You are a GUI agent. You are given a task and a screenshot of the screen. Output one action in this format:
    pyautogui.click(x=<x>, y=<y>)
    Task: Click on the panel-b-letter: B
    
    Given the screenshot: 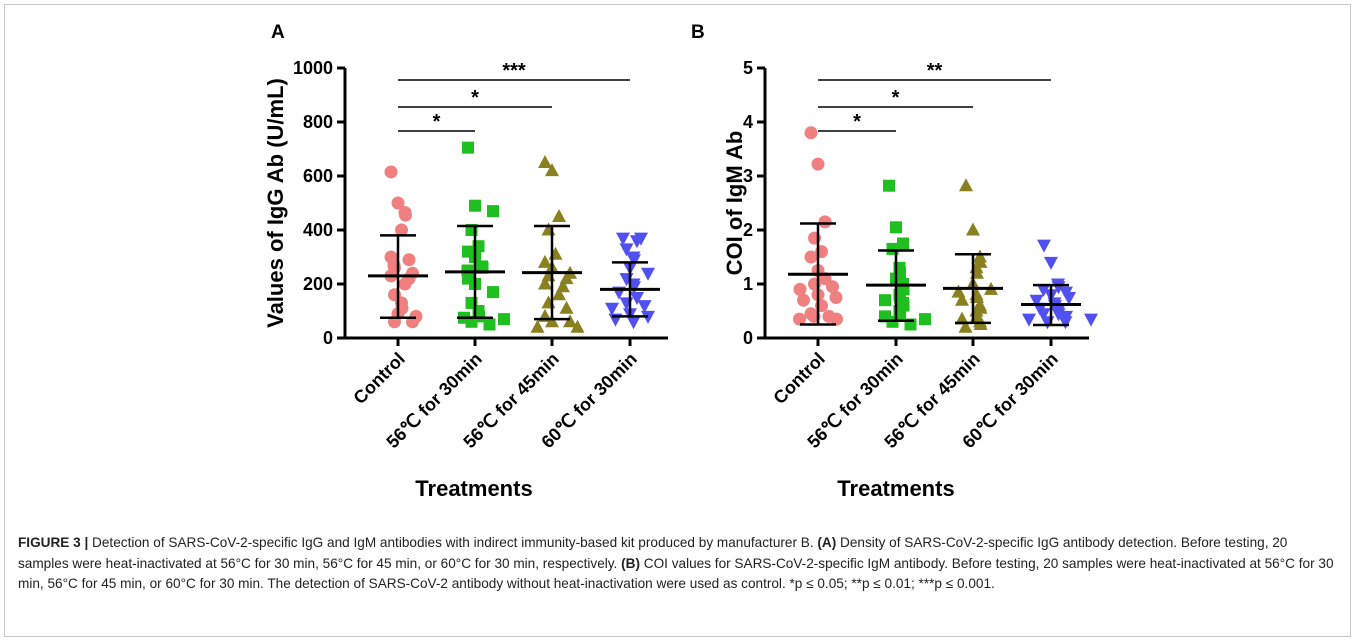 What is the action you would take?
    pyautogui.click(x=698, y=32)
    